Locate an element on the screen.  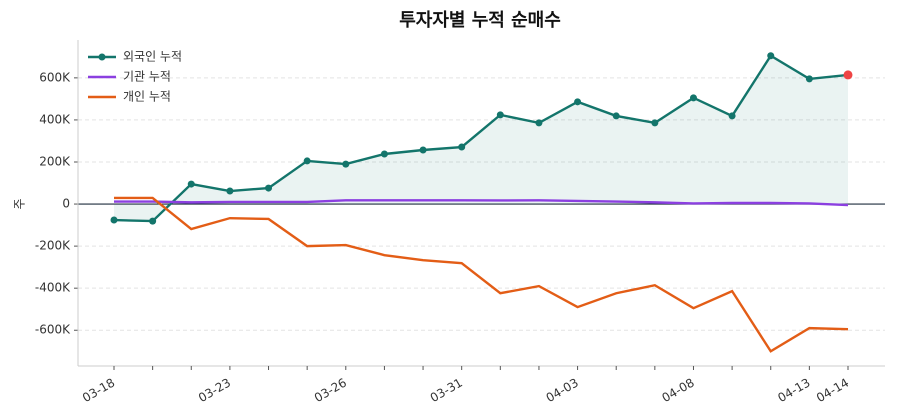
x-tick-label: 03-18 is located at coordinates (98, 391).